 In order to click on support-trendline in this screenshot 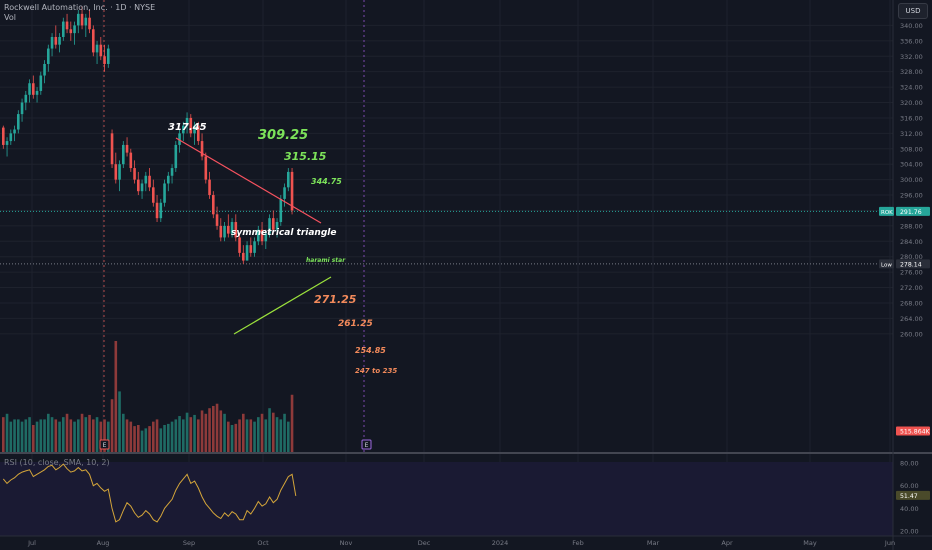, I will do `click(282, 305)`.